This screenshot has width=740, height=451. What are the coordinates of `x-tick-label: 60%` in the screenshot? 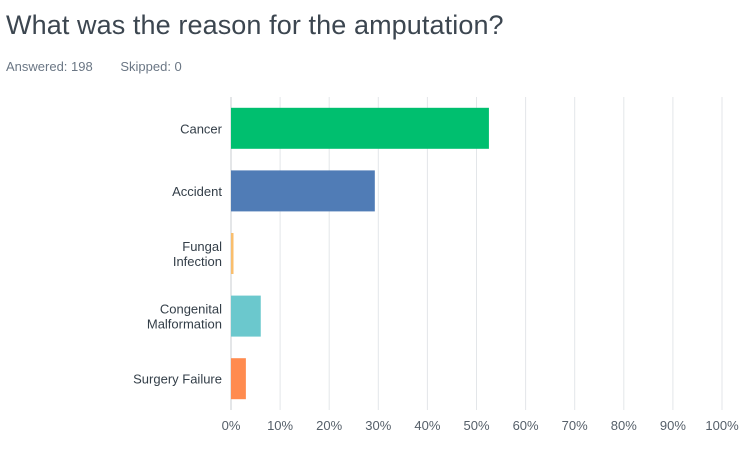 It's located at (526, 425).